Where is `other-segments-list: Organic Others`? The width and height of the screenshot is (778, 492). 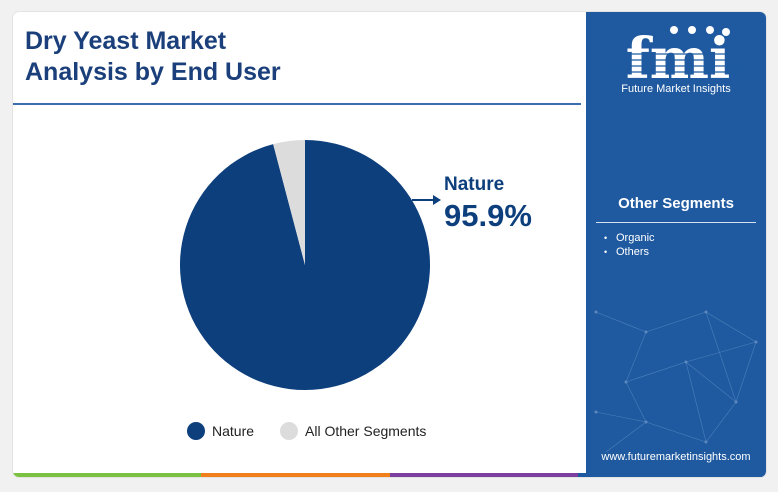 other-segments-list: Organic Others is located at coordinates (629, 245).